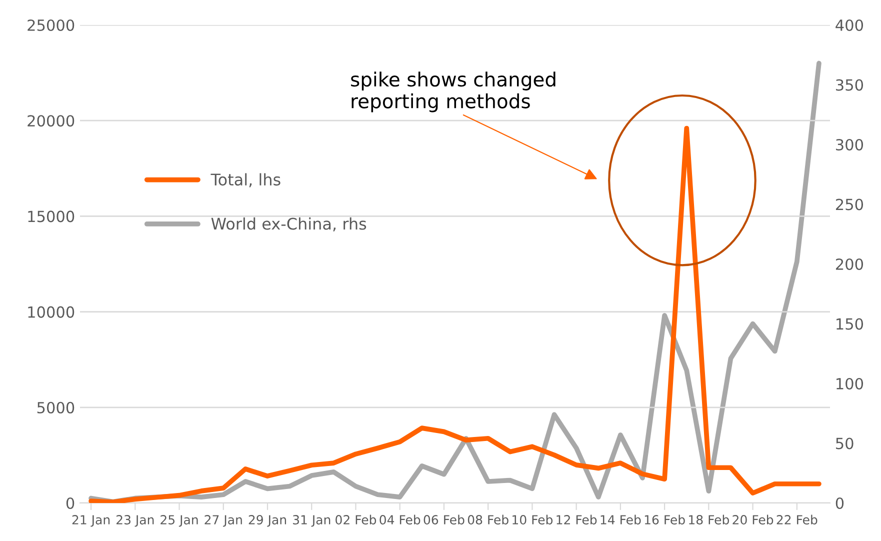  Describe the element at coordinates (709, 519) in the screenshot. I see `x-tick-label: 18 Feb` at that location.